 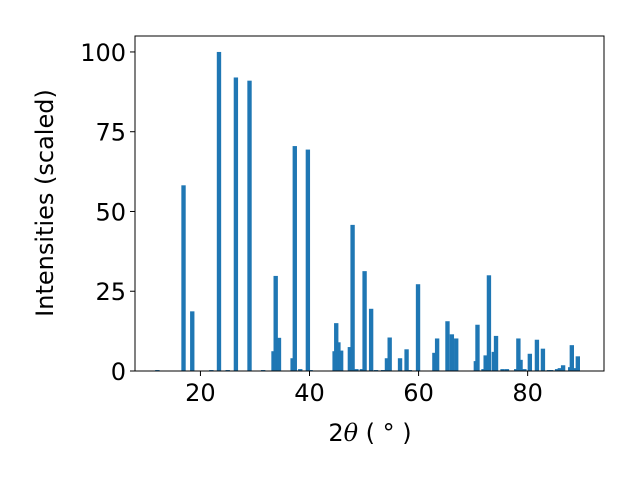 What do you see at coordinates (351, 433) in the screenshot?
I see `x-axis-label-symbol: θ` at bounding box center [351, 433].